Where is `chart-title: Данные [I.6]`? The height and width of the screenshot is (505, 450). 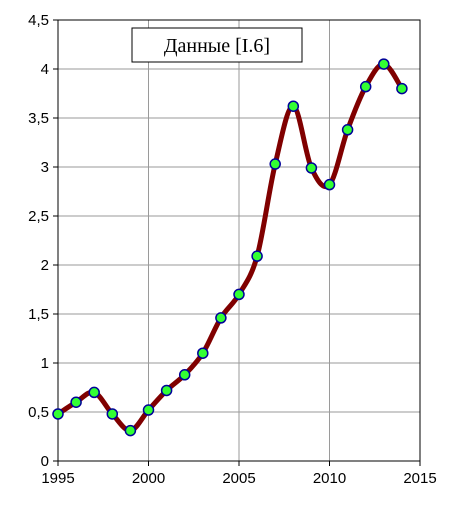 chart-title: Данные [I.6] is located at coordinates (217, 46).